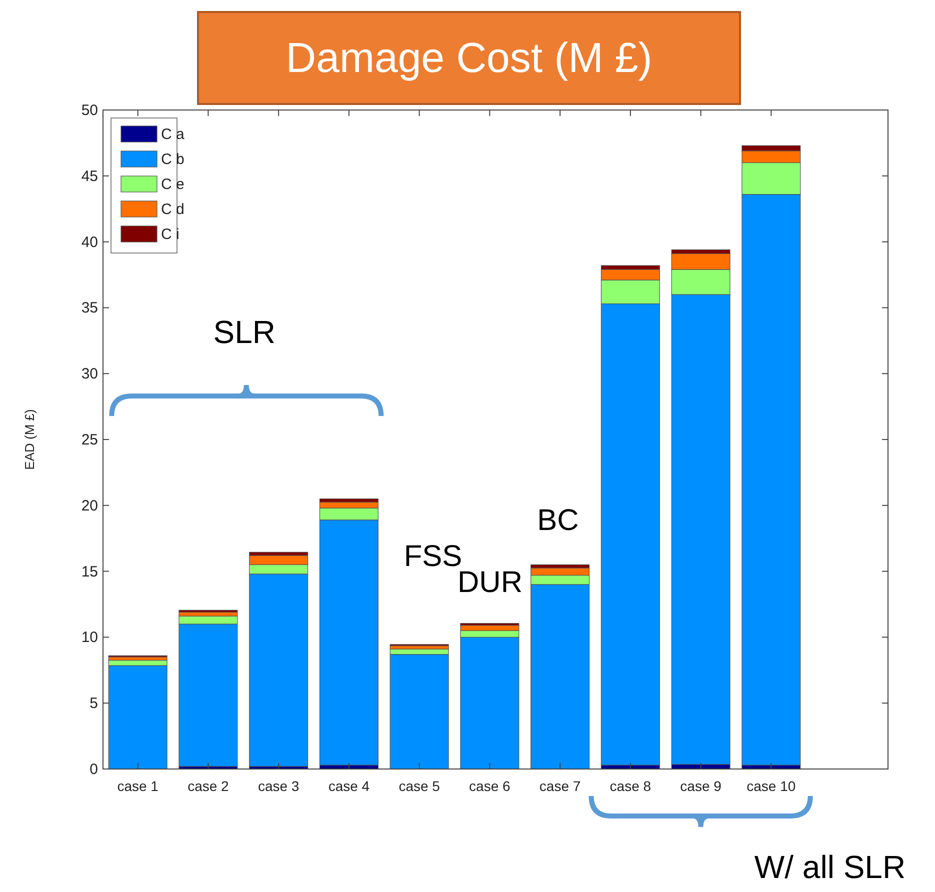  Describe the element at coordinates (170, 234) in the screenshot. I see `legend-label: C i` at that location.